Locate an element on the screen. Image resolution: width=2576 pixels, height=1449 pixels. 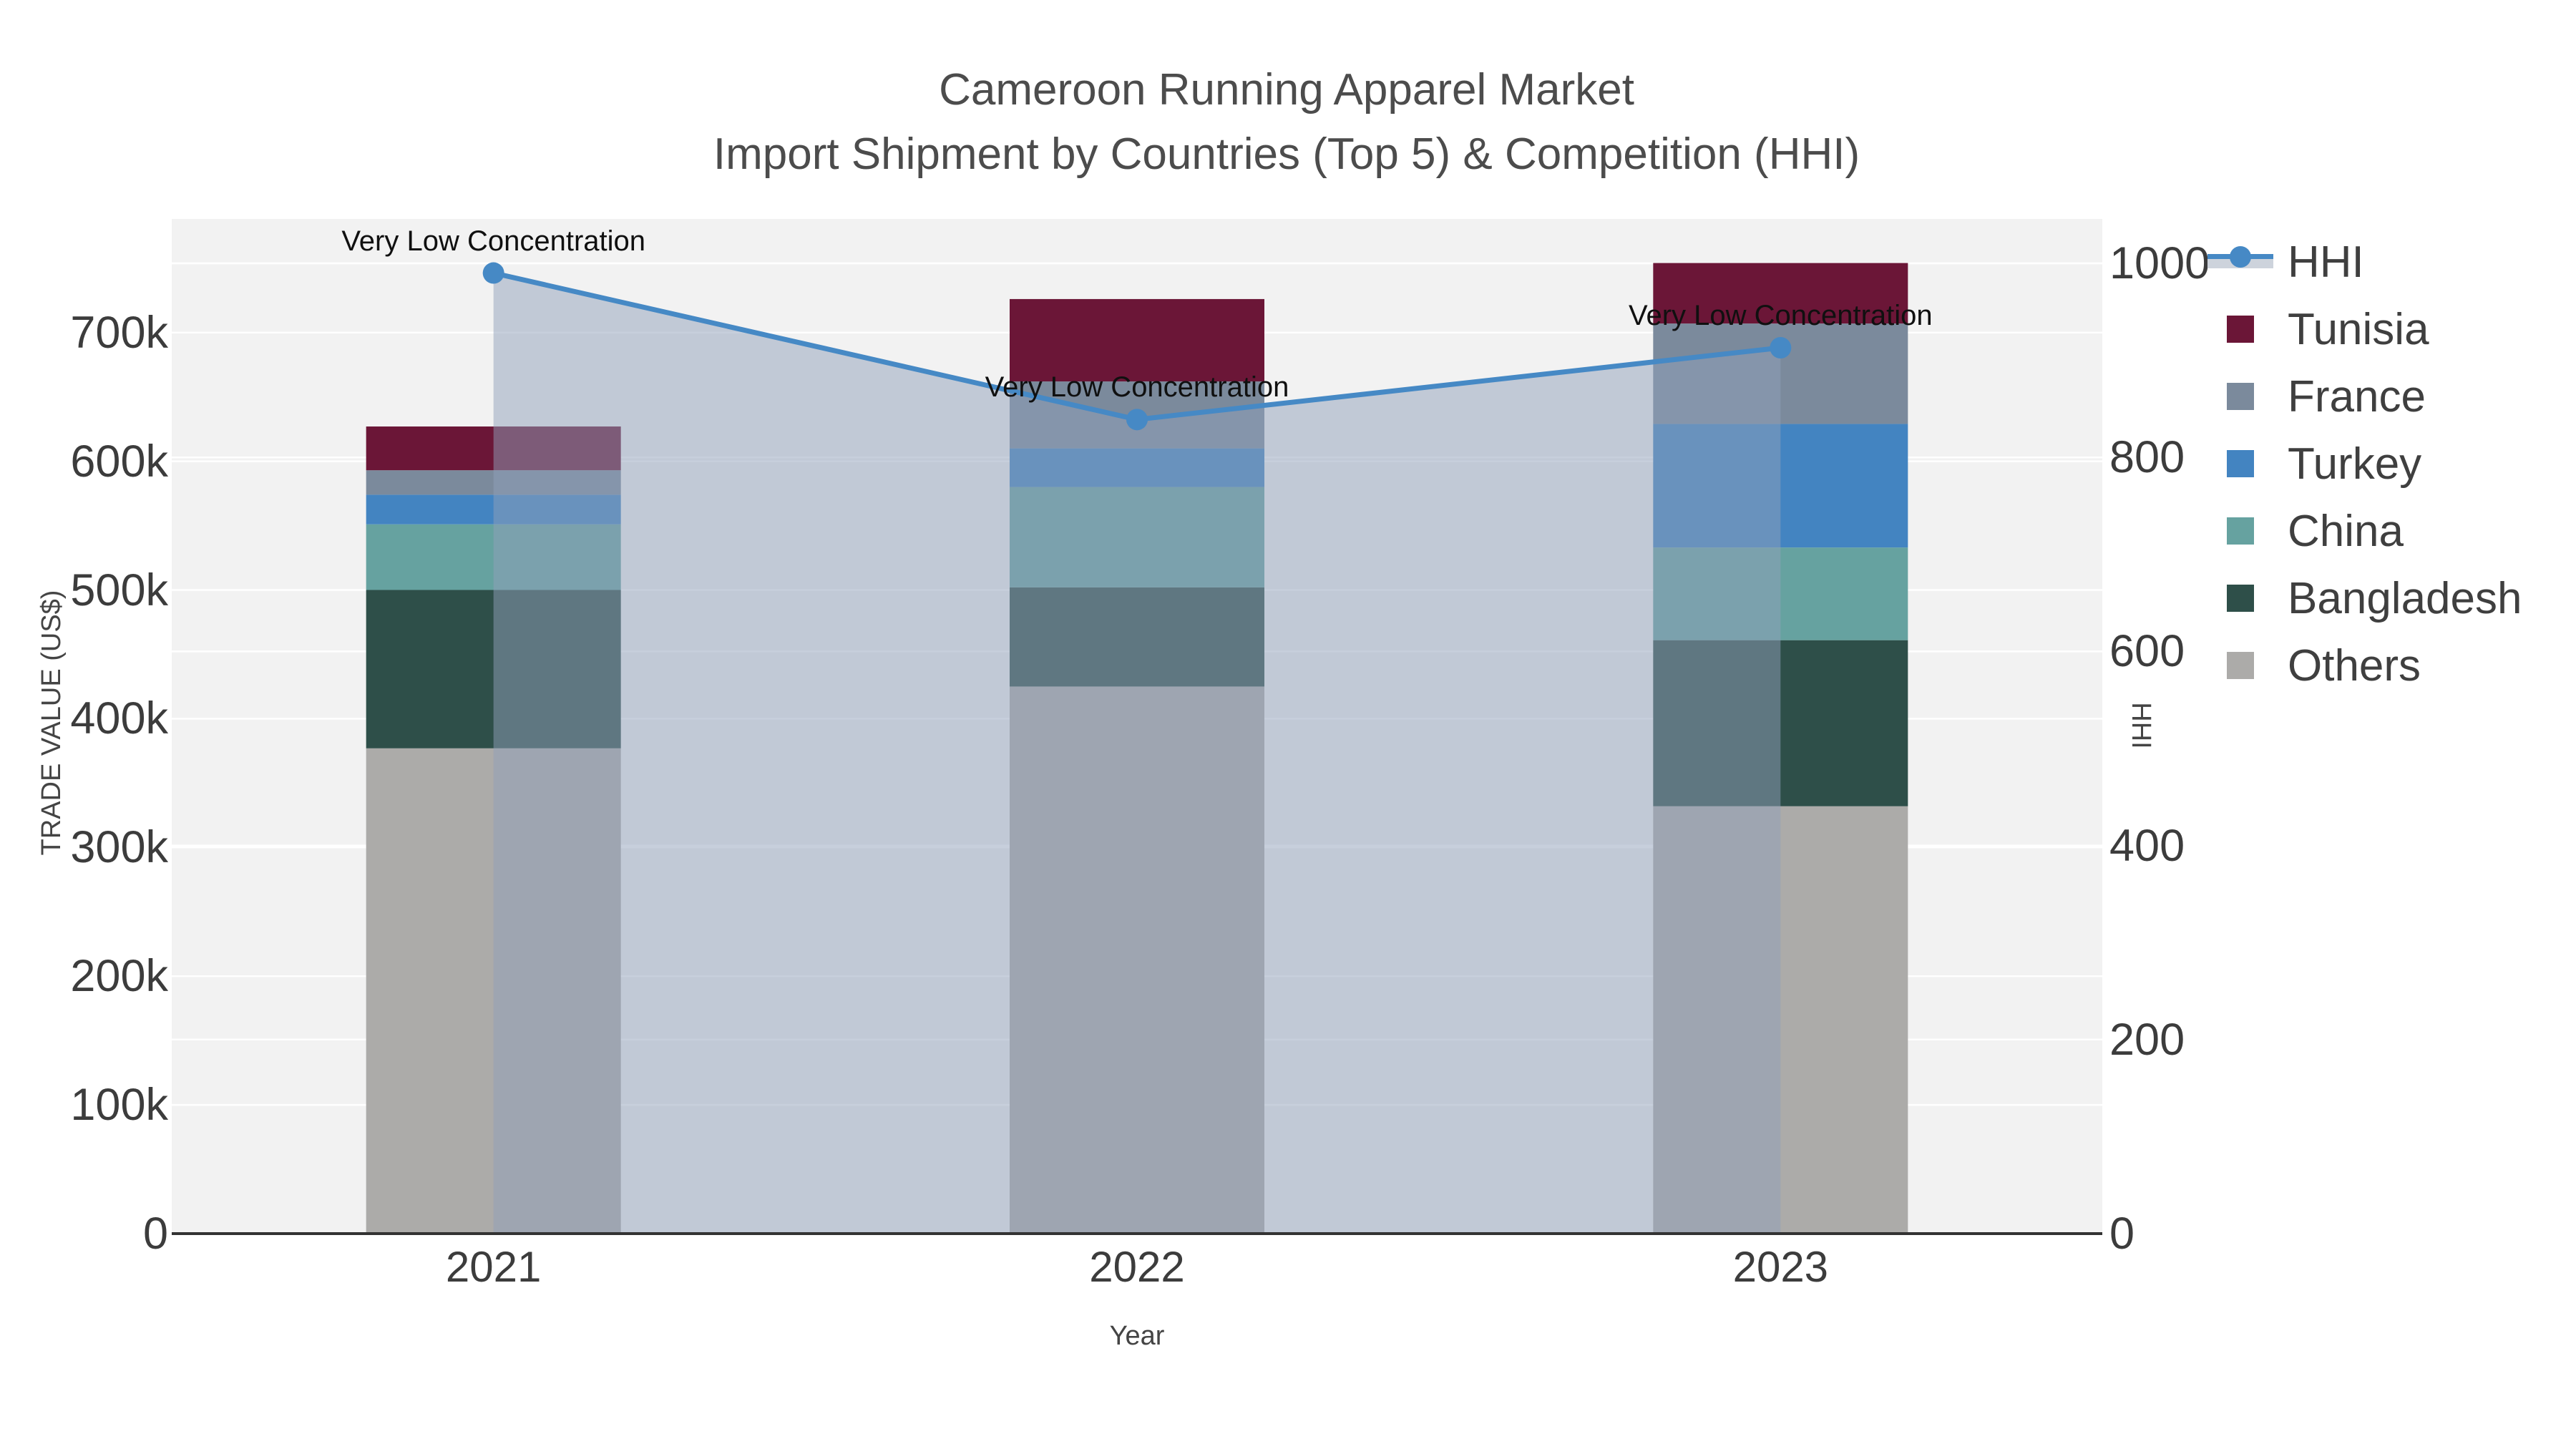
legend-swatch-others is located at coordinates (2240, 665).